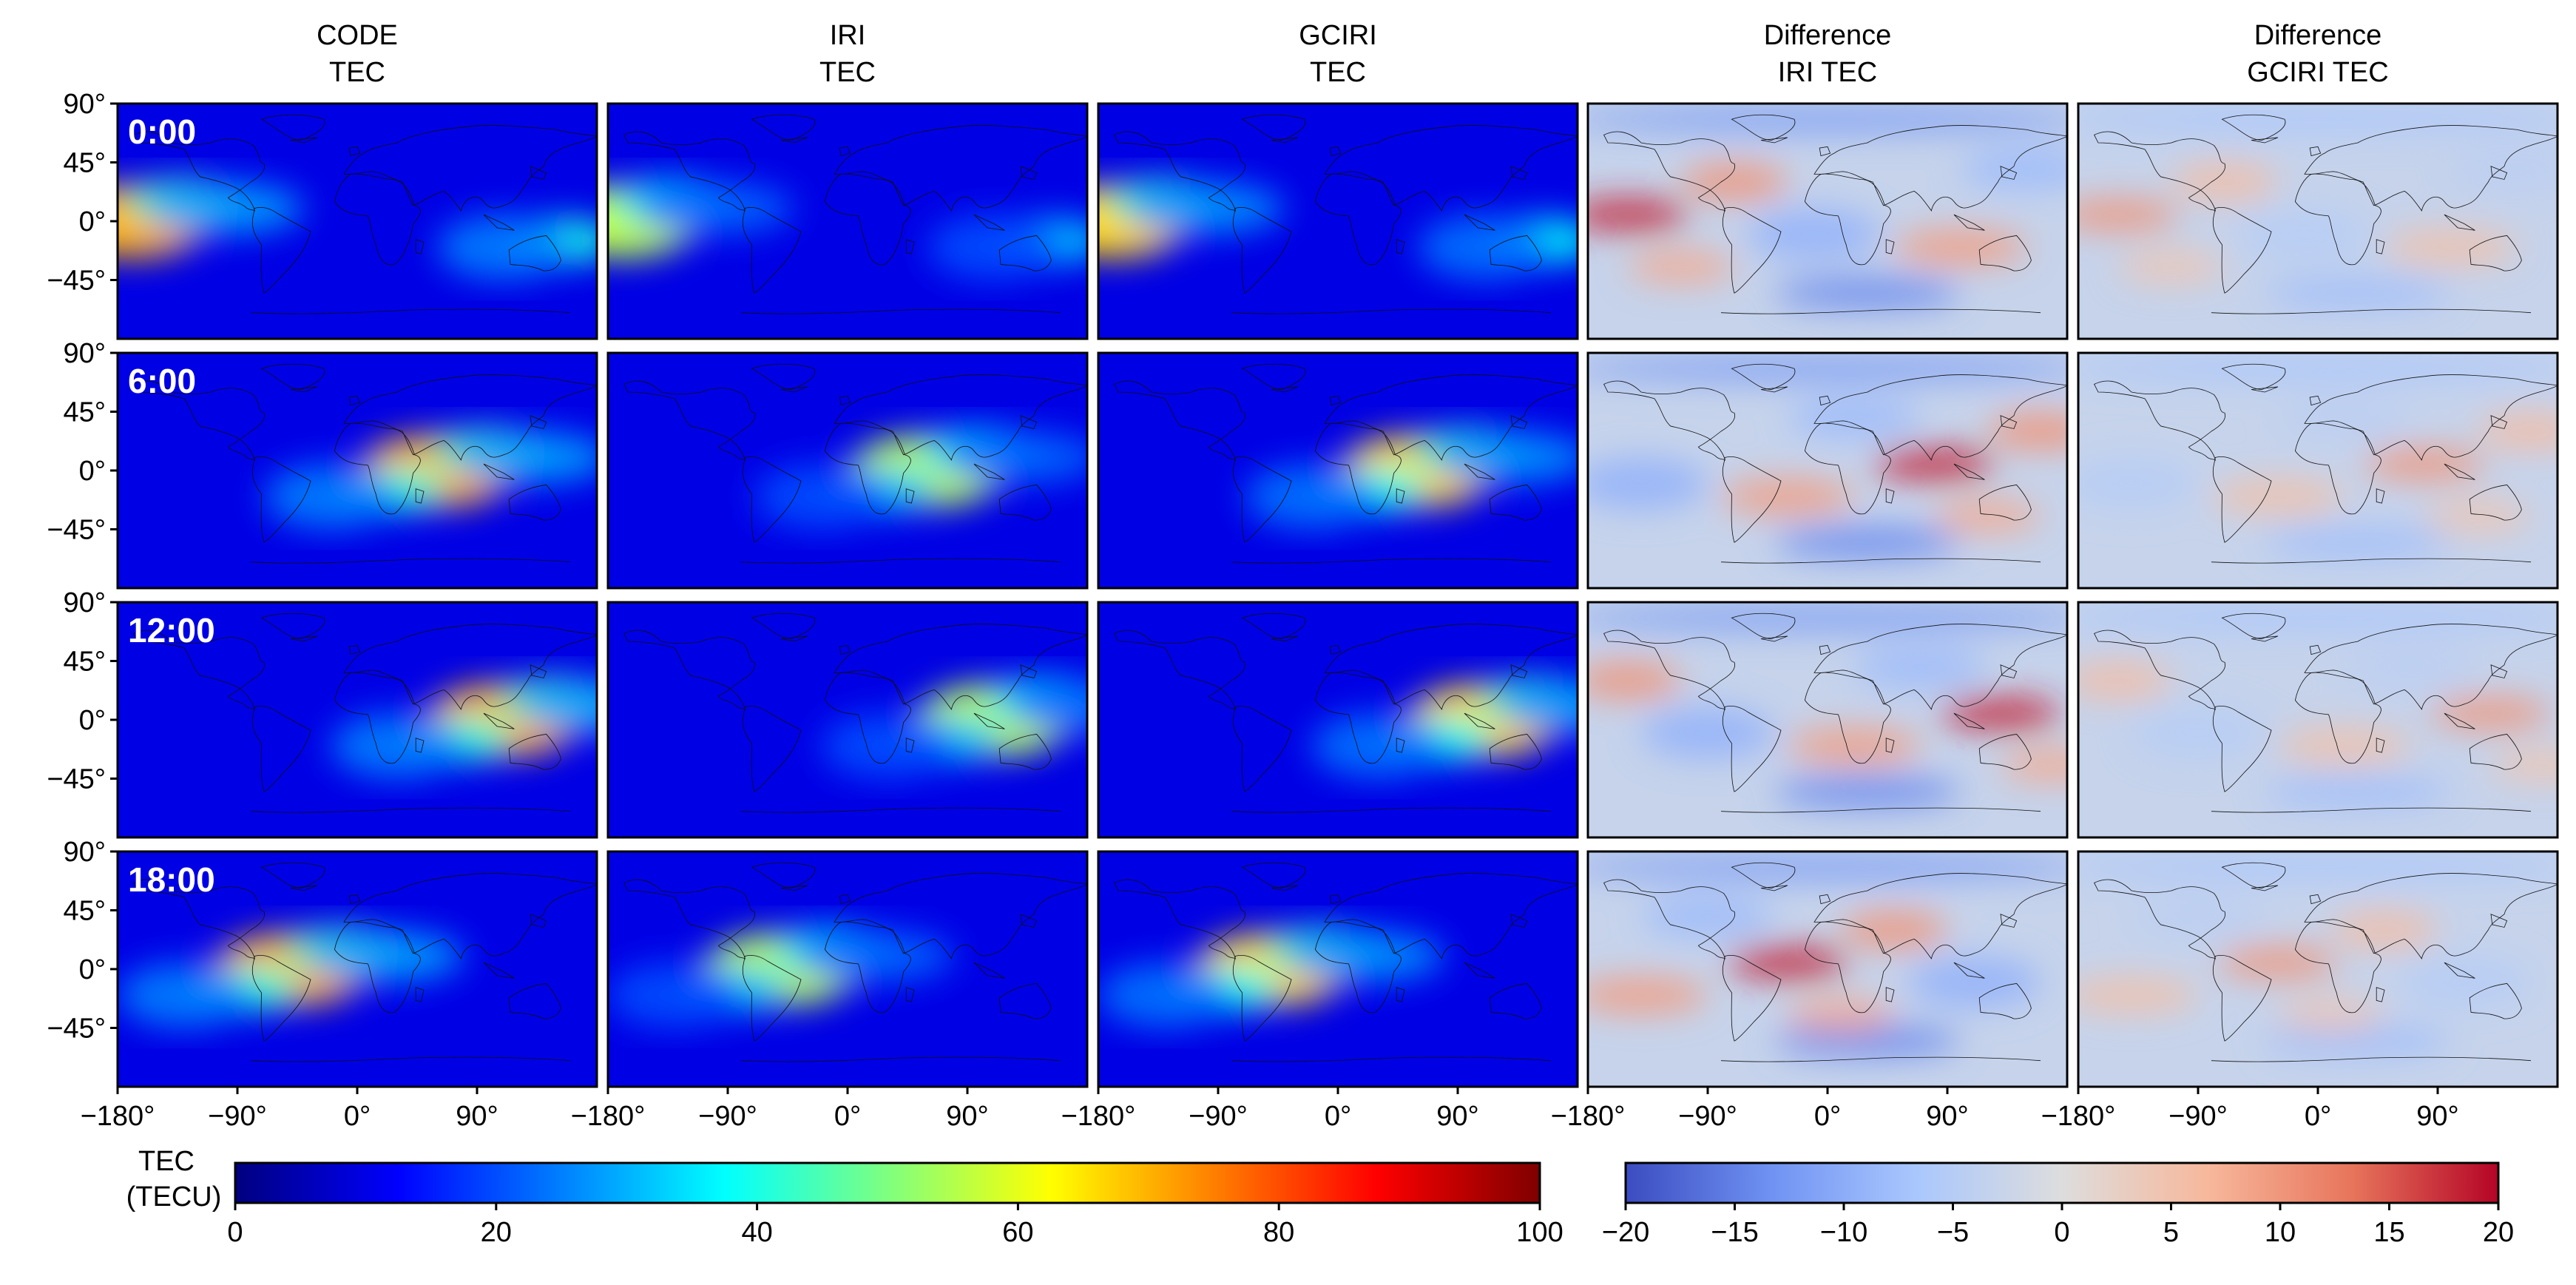  I want to click on colorbar-tick-label: 80, so click(1278, 1232).